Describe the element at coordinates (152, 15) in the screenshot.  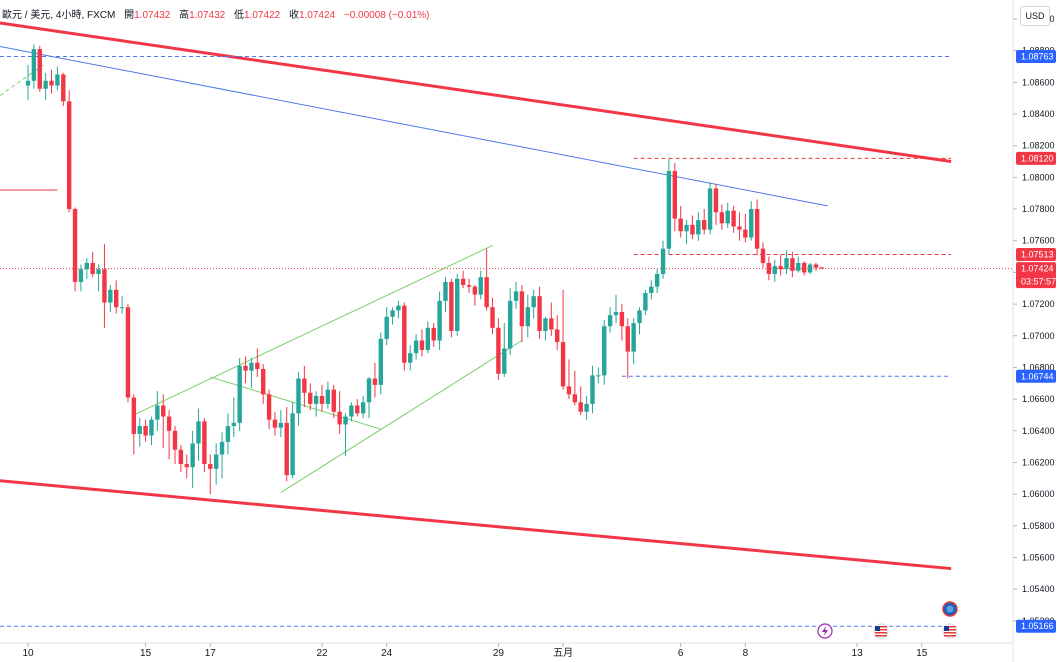
I see `open-value: 1.07432` at that location.